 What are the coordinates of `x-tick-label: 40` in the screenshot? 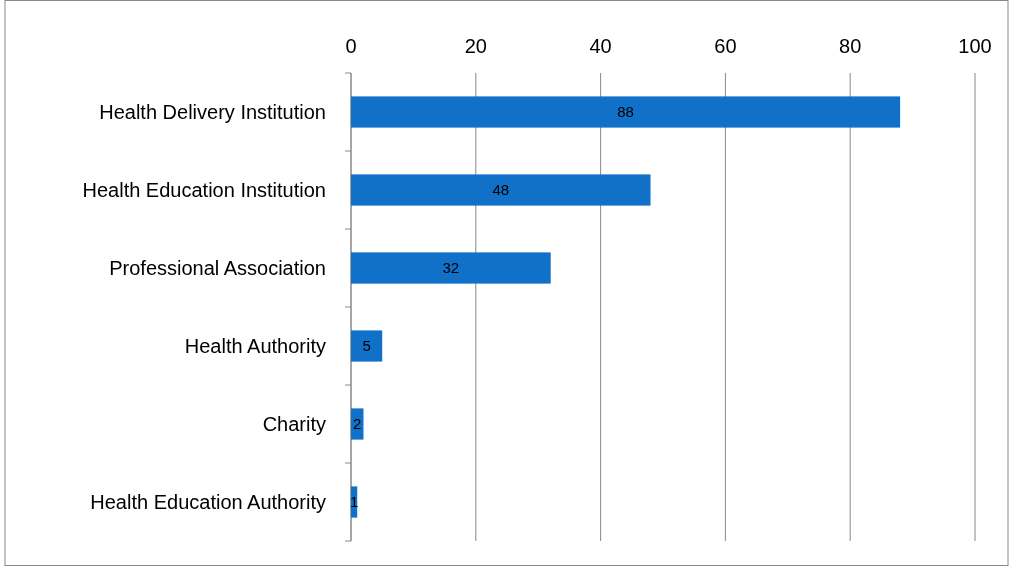 It's located at (600, 46).